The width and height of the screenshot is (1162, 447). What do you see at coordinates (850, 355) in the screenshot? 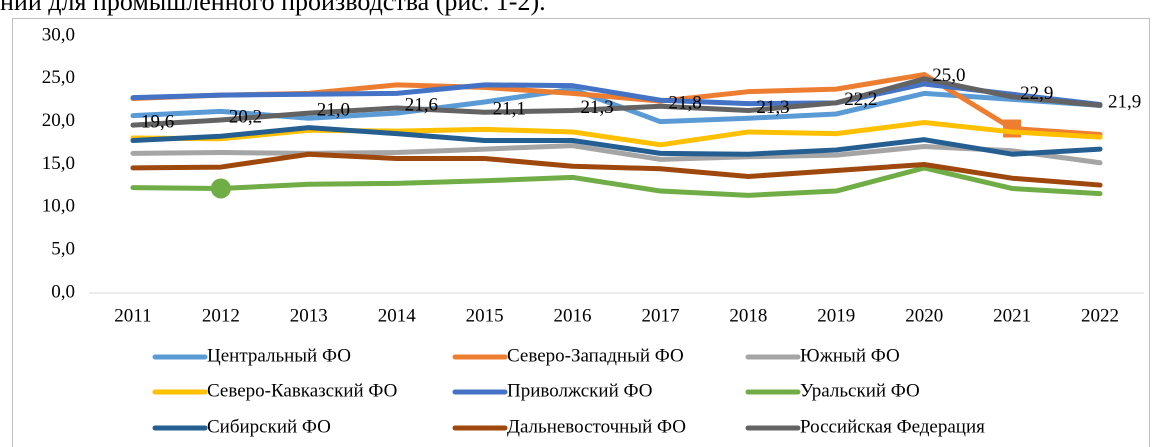
I see `legend-label: Южный ФО` at bounding box center [850, 355].